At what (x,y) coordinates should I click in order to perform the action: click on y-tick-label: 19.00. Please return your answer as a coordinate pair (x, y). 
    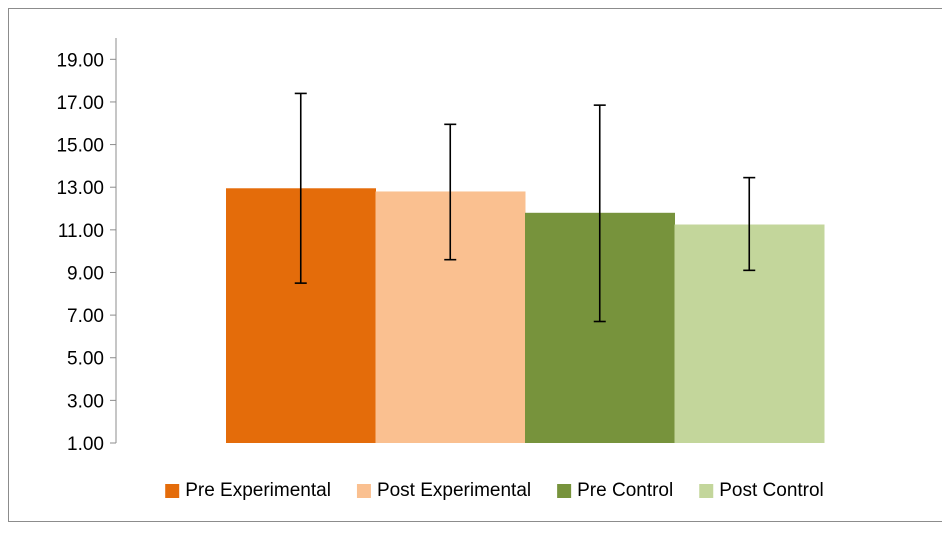
    Looking at the image, I should click on (80, 60).